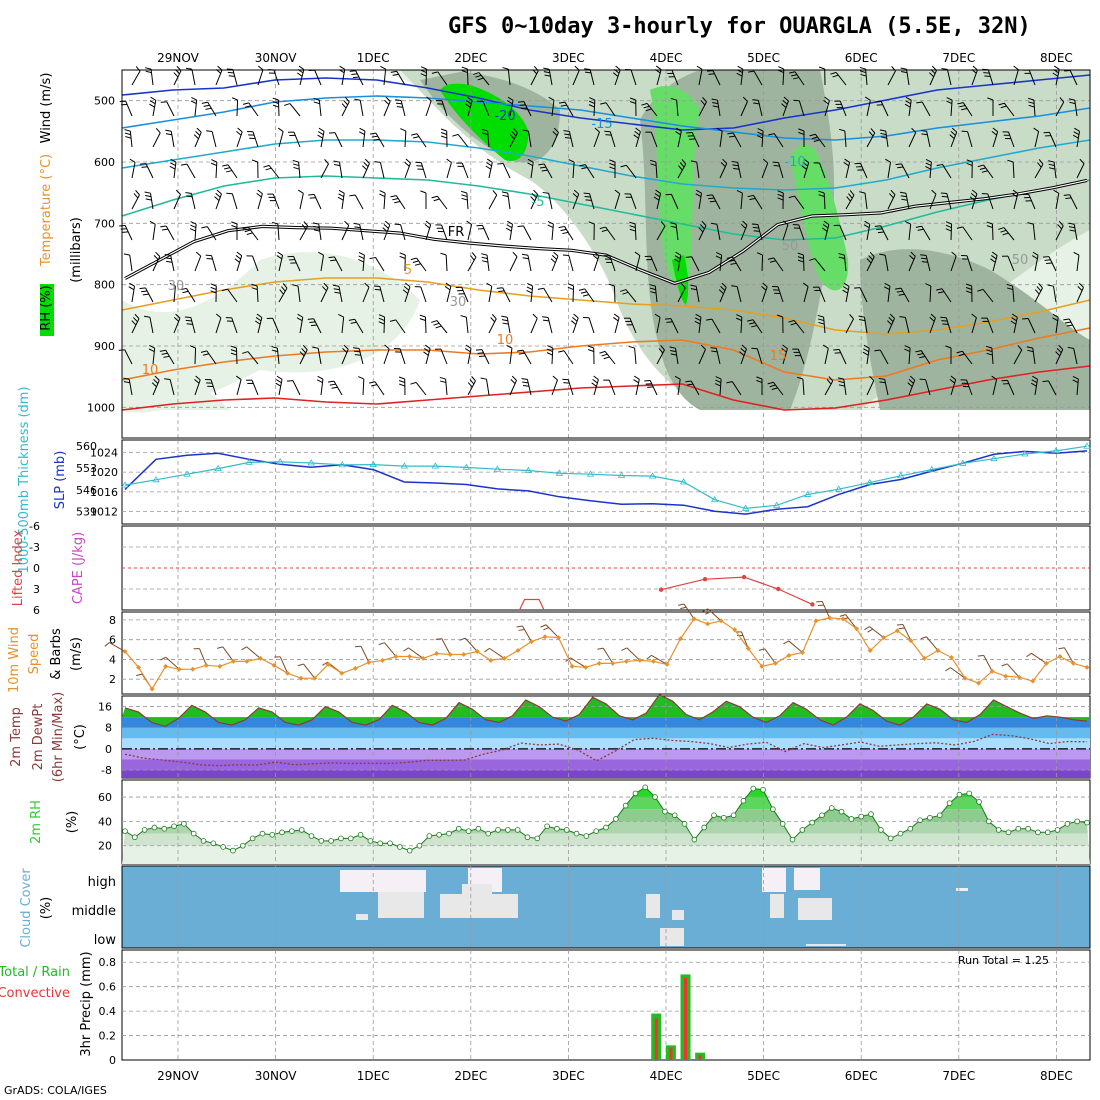  I want to click on cape-axis-title: CAPE (J/kg), so click(78, 568).